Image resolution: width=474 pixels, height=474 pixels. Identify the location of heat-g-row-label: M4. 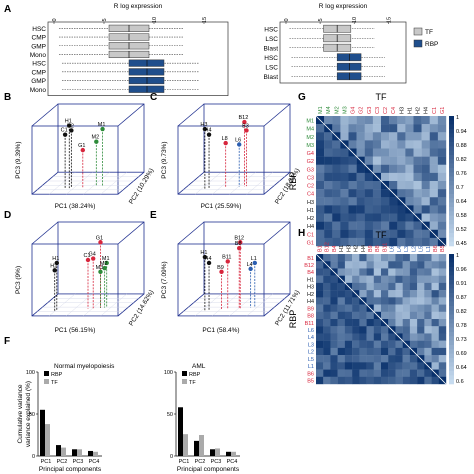
(310, 130).